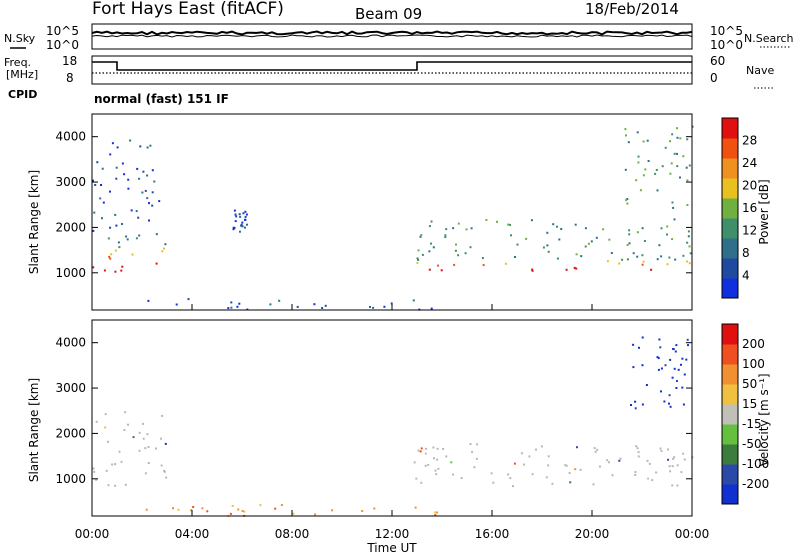 The height and width of the screenshot is (554, 800). What do you see at coordinates (70, 433) in the screenshot?
I see `y-tick-label: 2000` at bounding box center [70, 433].